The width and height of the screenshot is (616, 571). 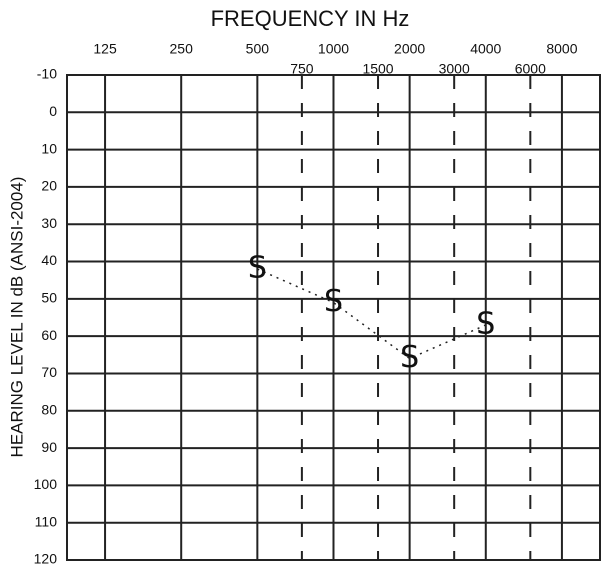 What do you see at coordinates (49, 186) in the screenshot?
I see `y-tick-label: 20` at bounding box center [49, 186].